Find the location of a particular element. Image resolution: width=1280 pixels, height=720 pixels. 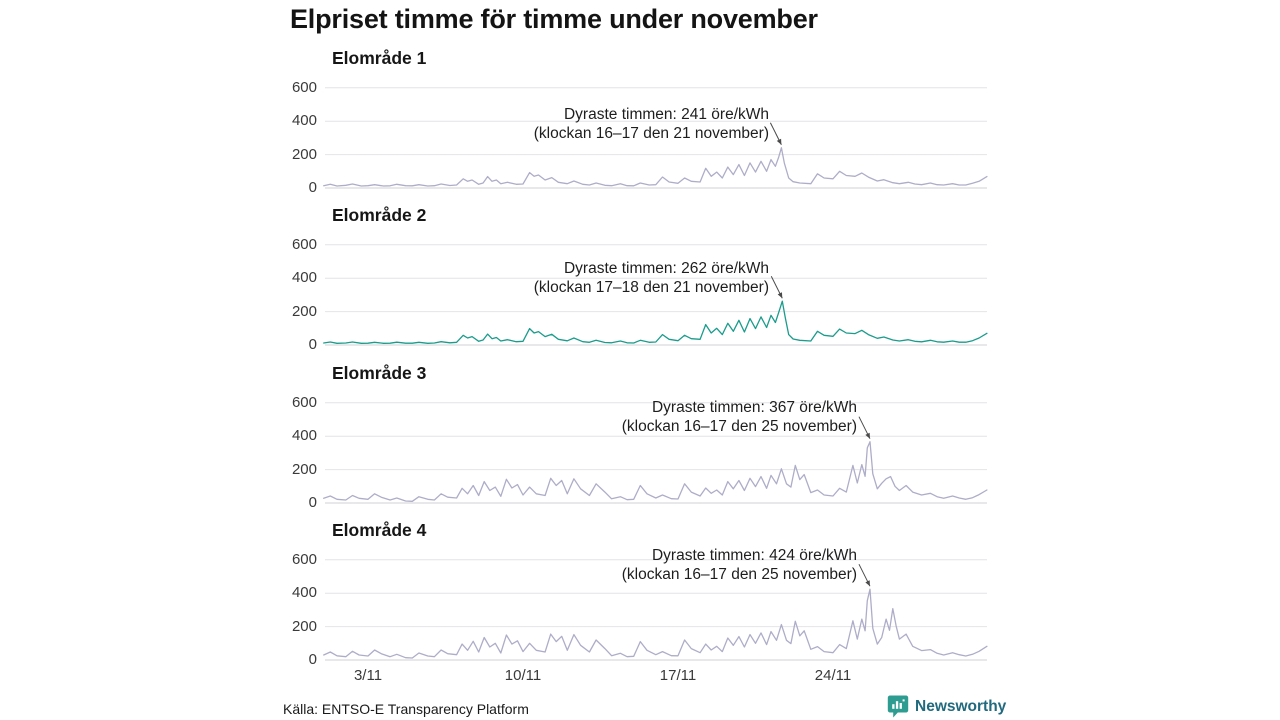

annotation-line1: Dyraste timmen: 424 öre/kWh is located at coordinates (754, 555).